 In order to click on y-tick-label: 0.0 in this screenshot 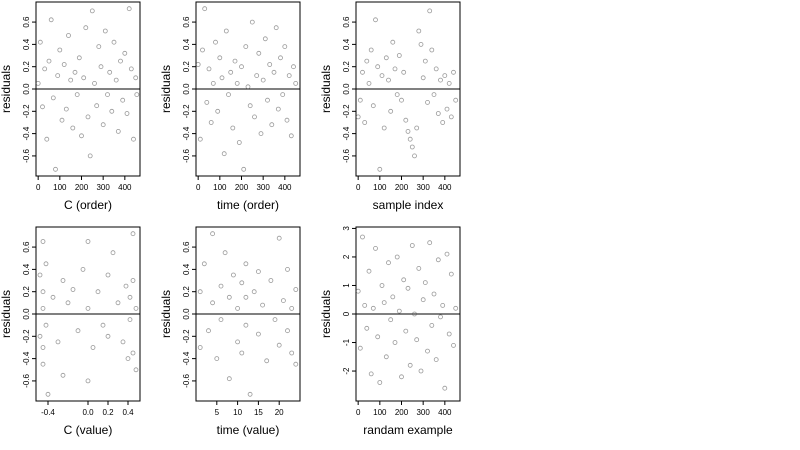, I will do `click(26, 314)`.